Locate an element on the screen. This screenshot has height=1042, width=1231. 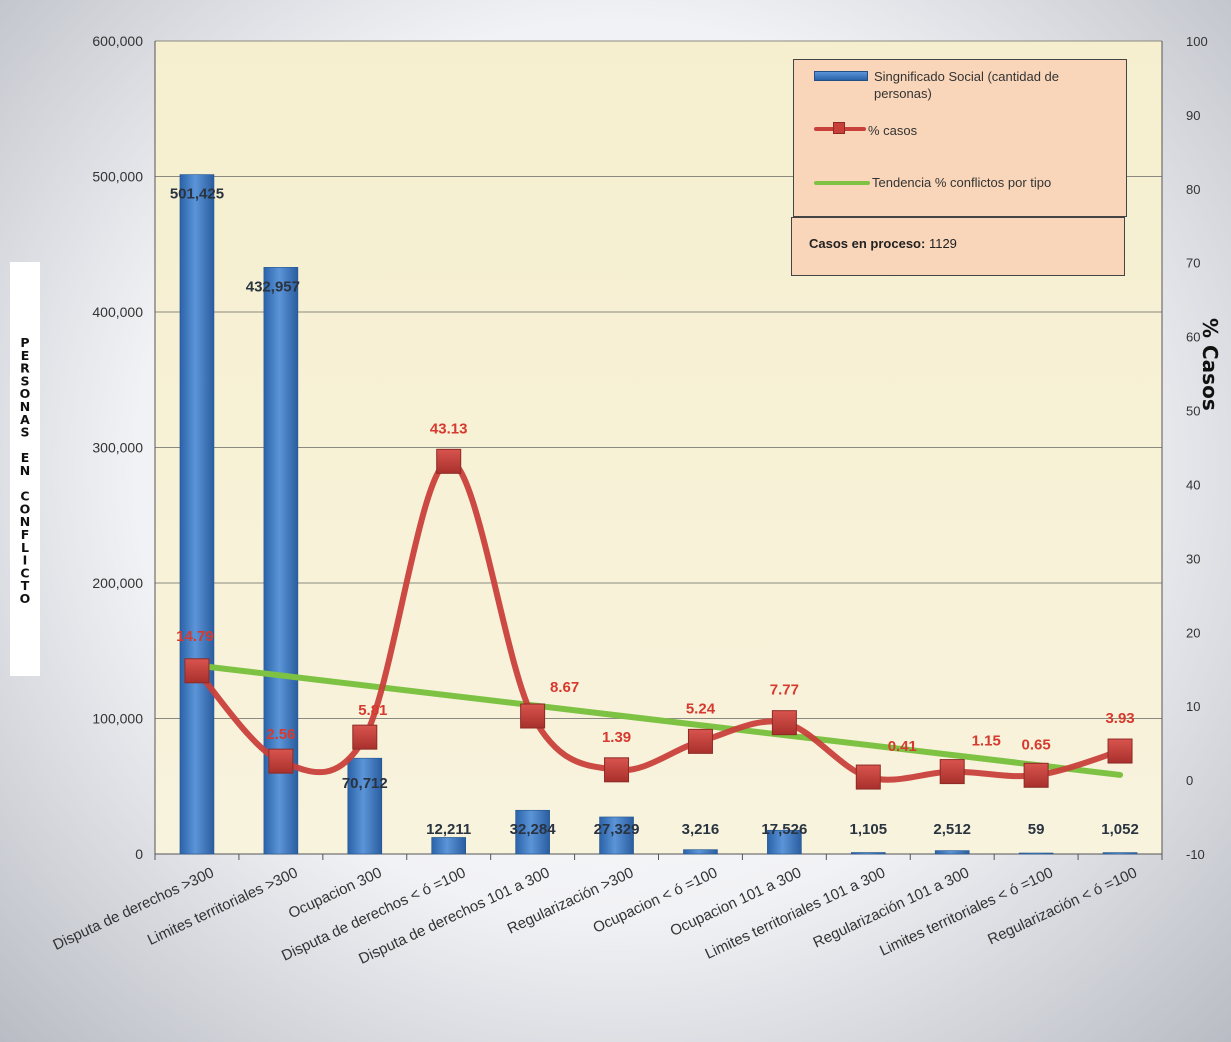
y-tick-label: 400,000 is located at coordinates (117, 312).